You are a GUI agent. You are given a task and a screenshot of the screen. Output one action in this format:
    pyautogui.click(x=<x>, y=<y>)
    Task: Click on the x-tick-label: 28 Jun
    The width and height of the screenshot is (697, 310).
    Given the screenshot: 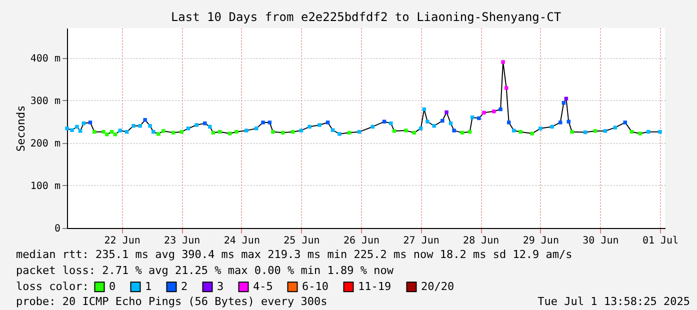 What is the action you would take?
    pyautogui.click(x=481, y=241)
    